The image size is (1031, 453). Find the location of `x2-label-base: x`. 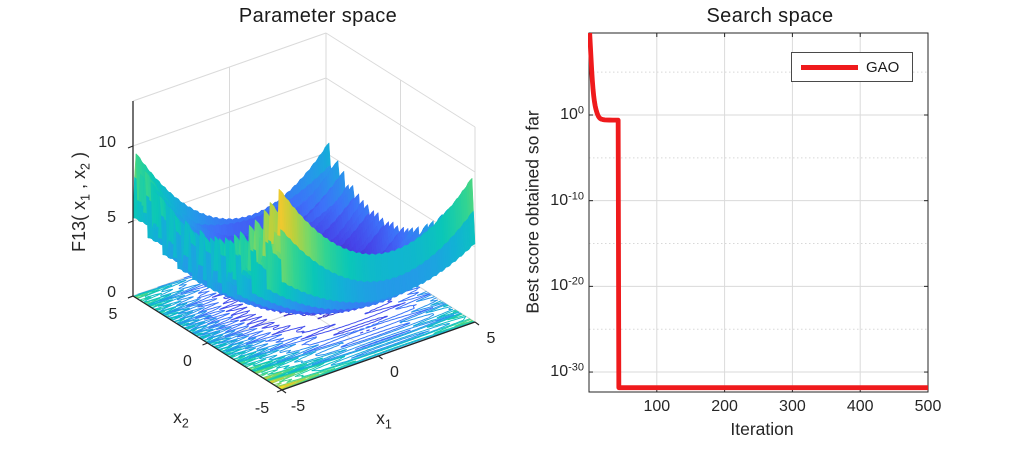

x2-label-base: x is located at coordinates (177, 417).